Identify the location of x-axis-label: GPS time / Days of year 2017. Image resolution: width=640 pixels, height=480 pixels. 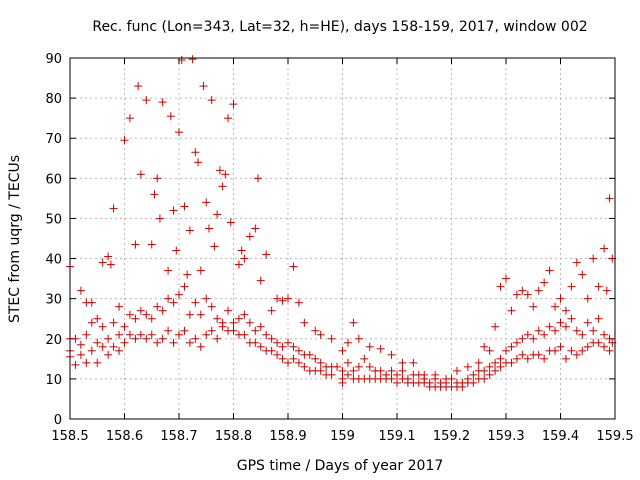
(340, 466).